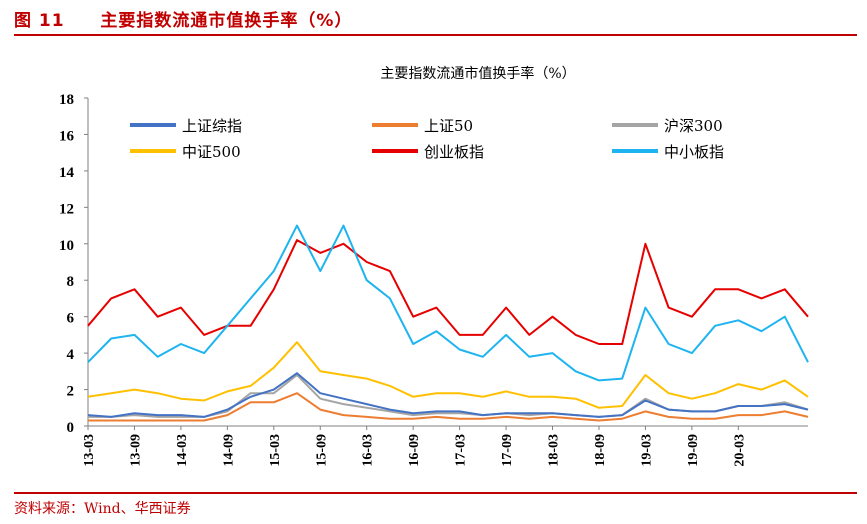 The width and height of the screenshot is (867, 524). I want to click on series-line-上证综指, so click(448, 395).